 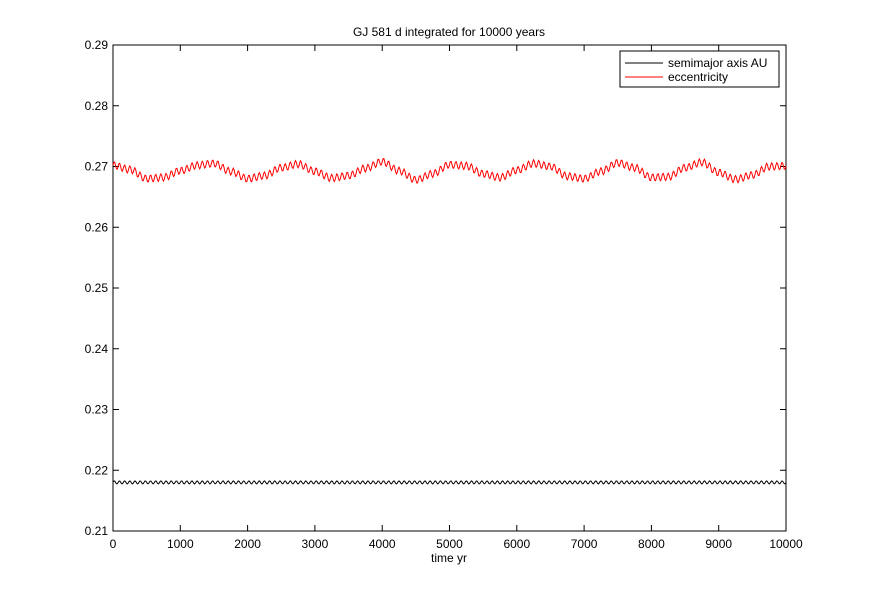 I want to click on legend-label: semimajor axis AU, so click(x=717, y=63).